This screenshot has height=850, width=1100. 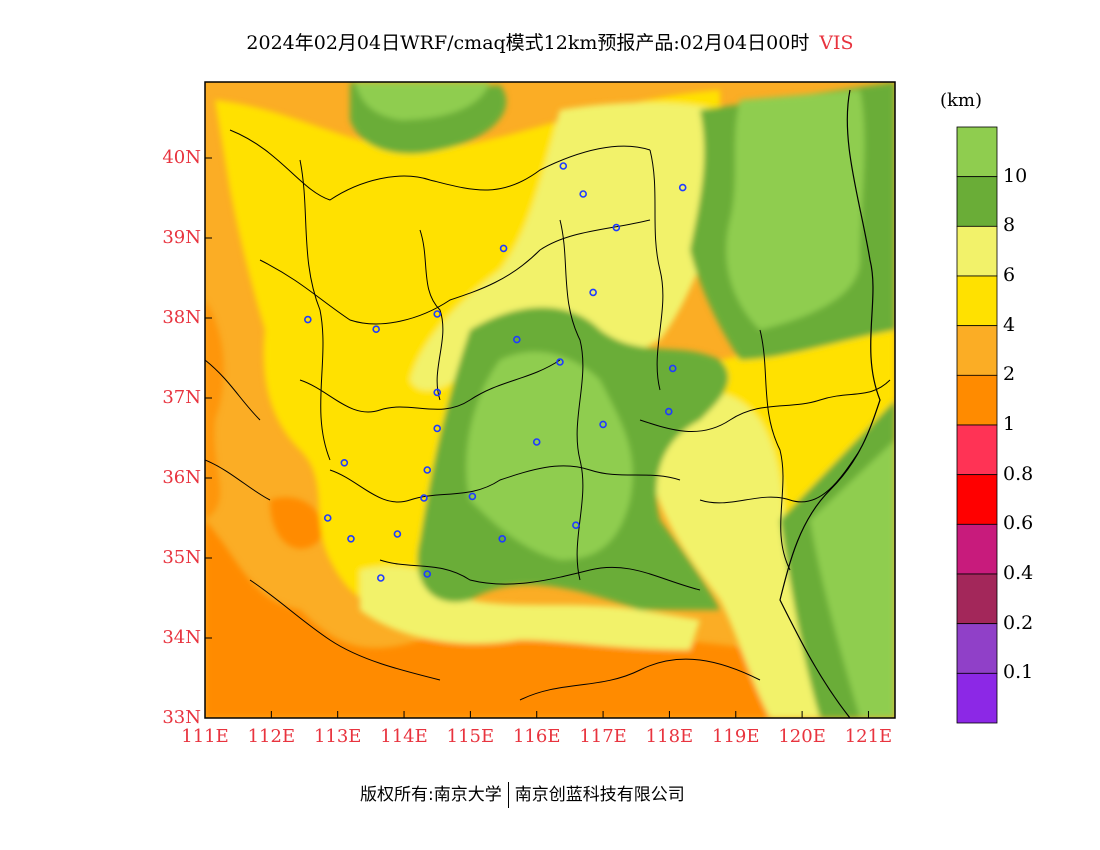 I want to click on low-vis-patch, so click(x=296, y=523).